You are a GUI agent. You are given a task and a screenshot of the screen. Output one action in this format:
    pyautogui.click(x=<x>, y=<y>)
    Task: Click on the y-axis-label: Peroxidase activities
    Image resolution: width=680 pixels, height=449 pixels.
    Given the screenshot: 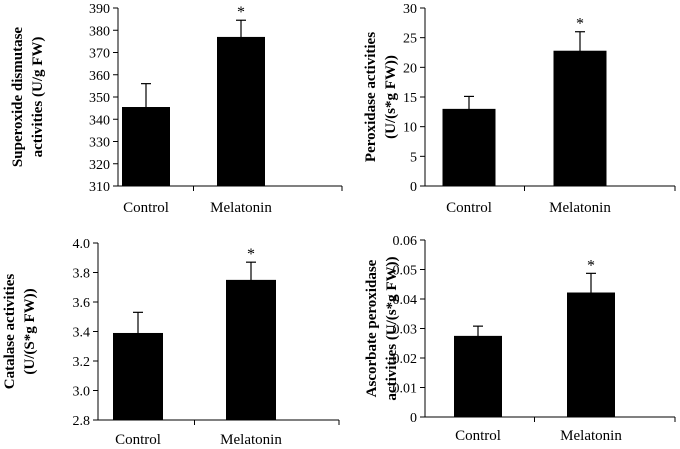 What is the action you would take?
    pyautogui.click(x=371, y=97)
    